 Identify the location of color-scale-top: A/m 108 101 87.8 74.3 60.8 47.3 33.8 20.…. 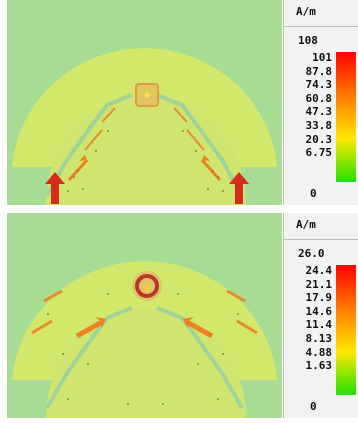
(320, 102).